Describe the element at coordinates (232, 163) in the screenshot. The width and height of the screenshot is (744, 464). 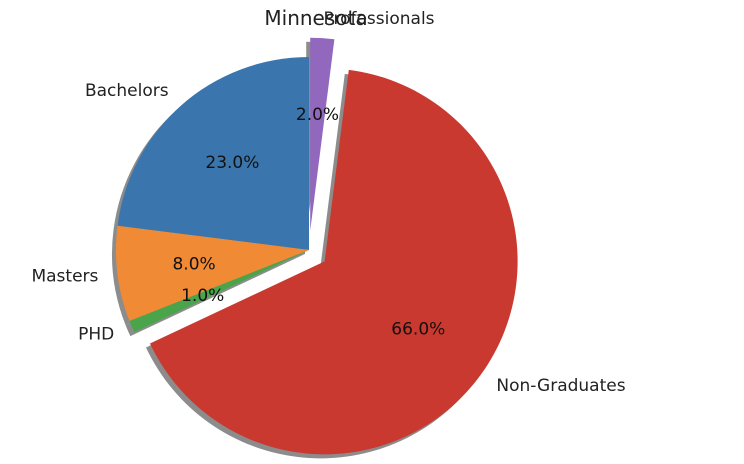
I see `pct-bachelors: 23.0%` at that location.